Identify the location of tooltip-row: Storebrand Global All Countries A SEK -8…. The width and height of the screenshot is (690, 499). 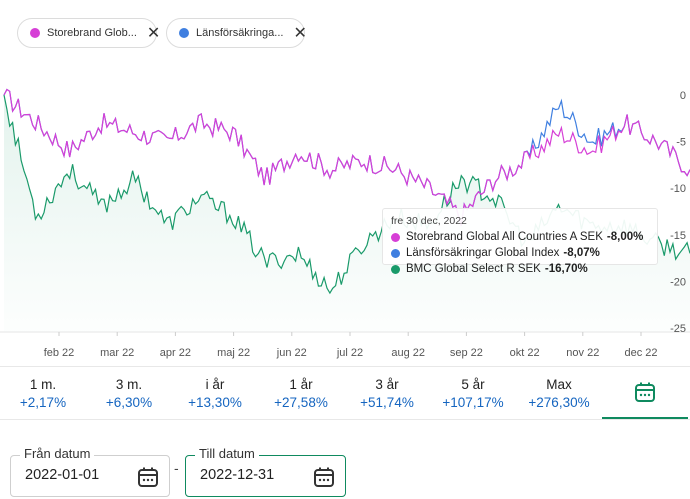
(520, 237).